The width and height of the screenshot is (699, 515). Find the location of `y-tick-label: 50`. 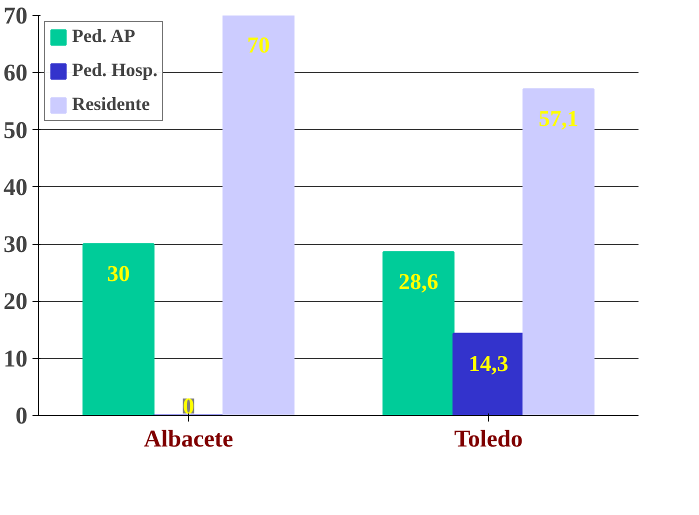

y-tick-label: 50 is located at coordinates (16, 131).